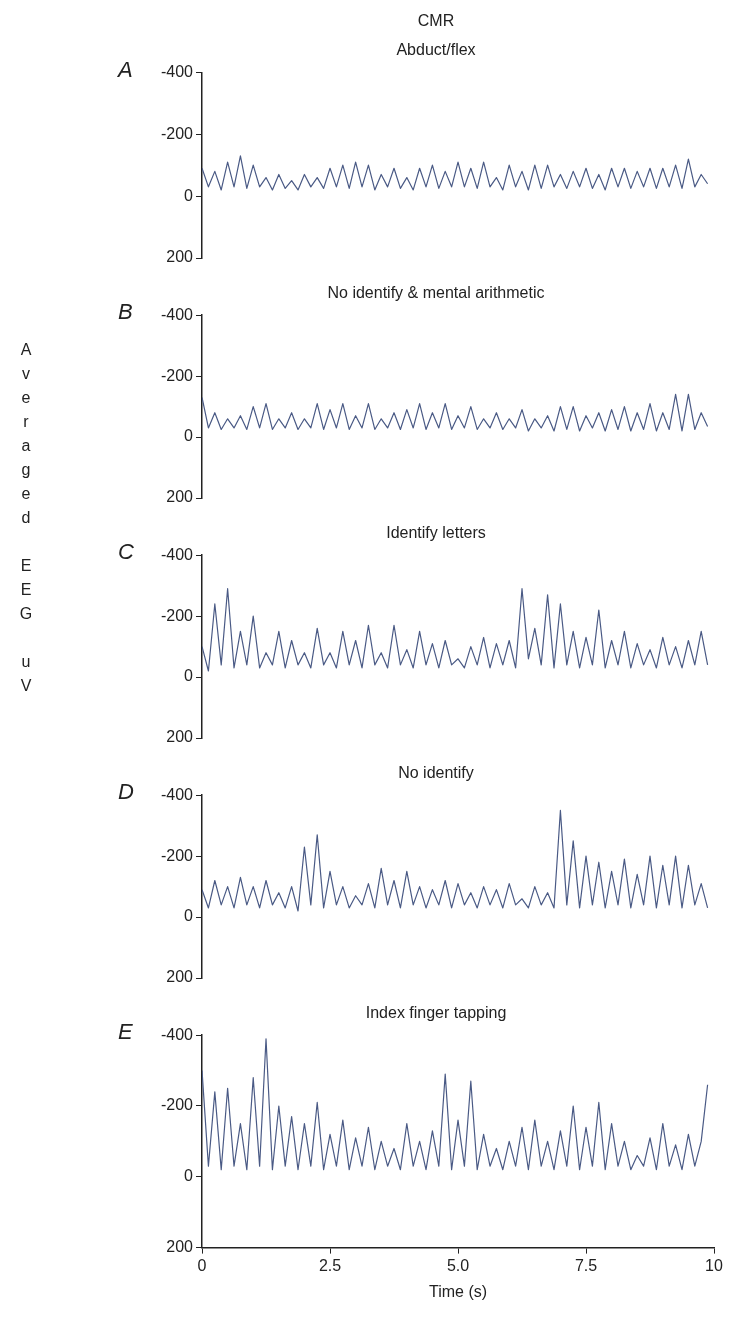 Image resolution: width=737 pixels, height=1340 pixels. What do you see at coordinates (436, 1013) in the screenshot?
I see `chart-title: Index finger tapping` at bounding box center [436, 1013].